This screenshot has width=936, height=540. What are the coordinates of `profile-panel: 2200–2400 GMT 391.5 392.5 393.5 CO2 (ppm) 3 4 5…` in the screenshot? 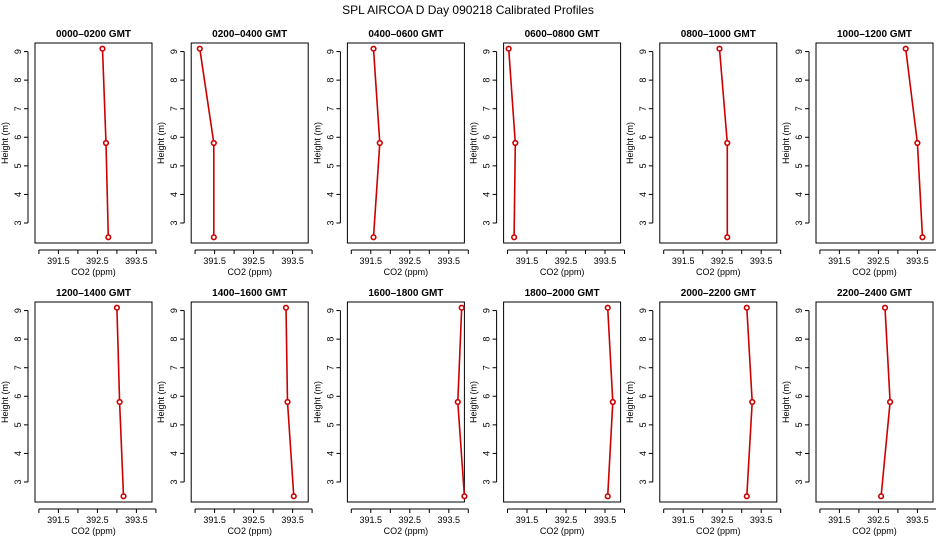 It's located at (858, 412).